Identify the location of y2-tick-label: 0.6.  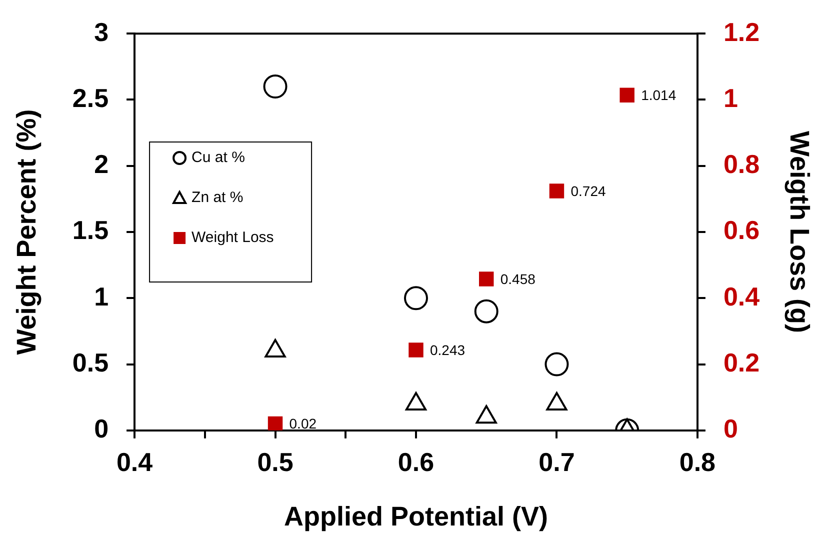
(741, 230).